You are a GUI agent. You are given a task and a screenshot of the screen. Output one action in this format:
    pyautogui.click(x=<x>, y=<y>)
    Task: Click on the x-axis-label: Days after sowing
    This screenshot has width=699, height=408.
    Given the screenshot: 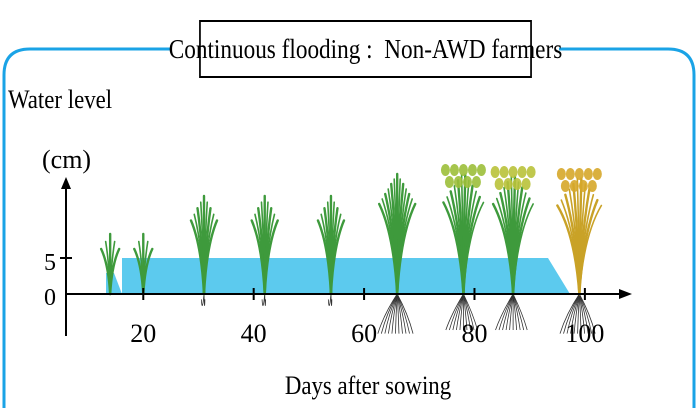 What is the action you would take?
    pyautogui.click(x=368, y=386)
    